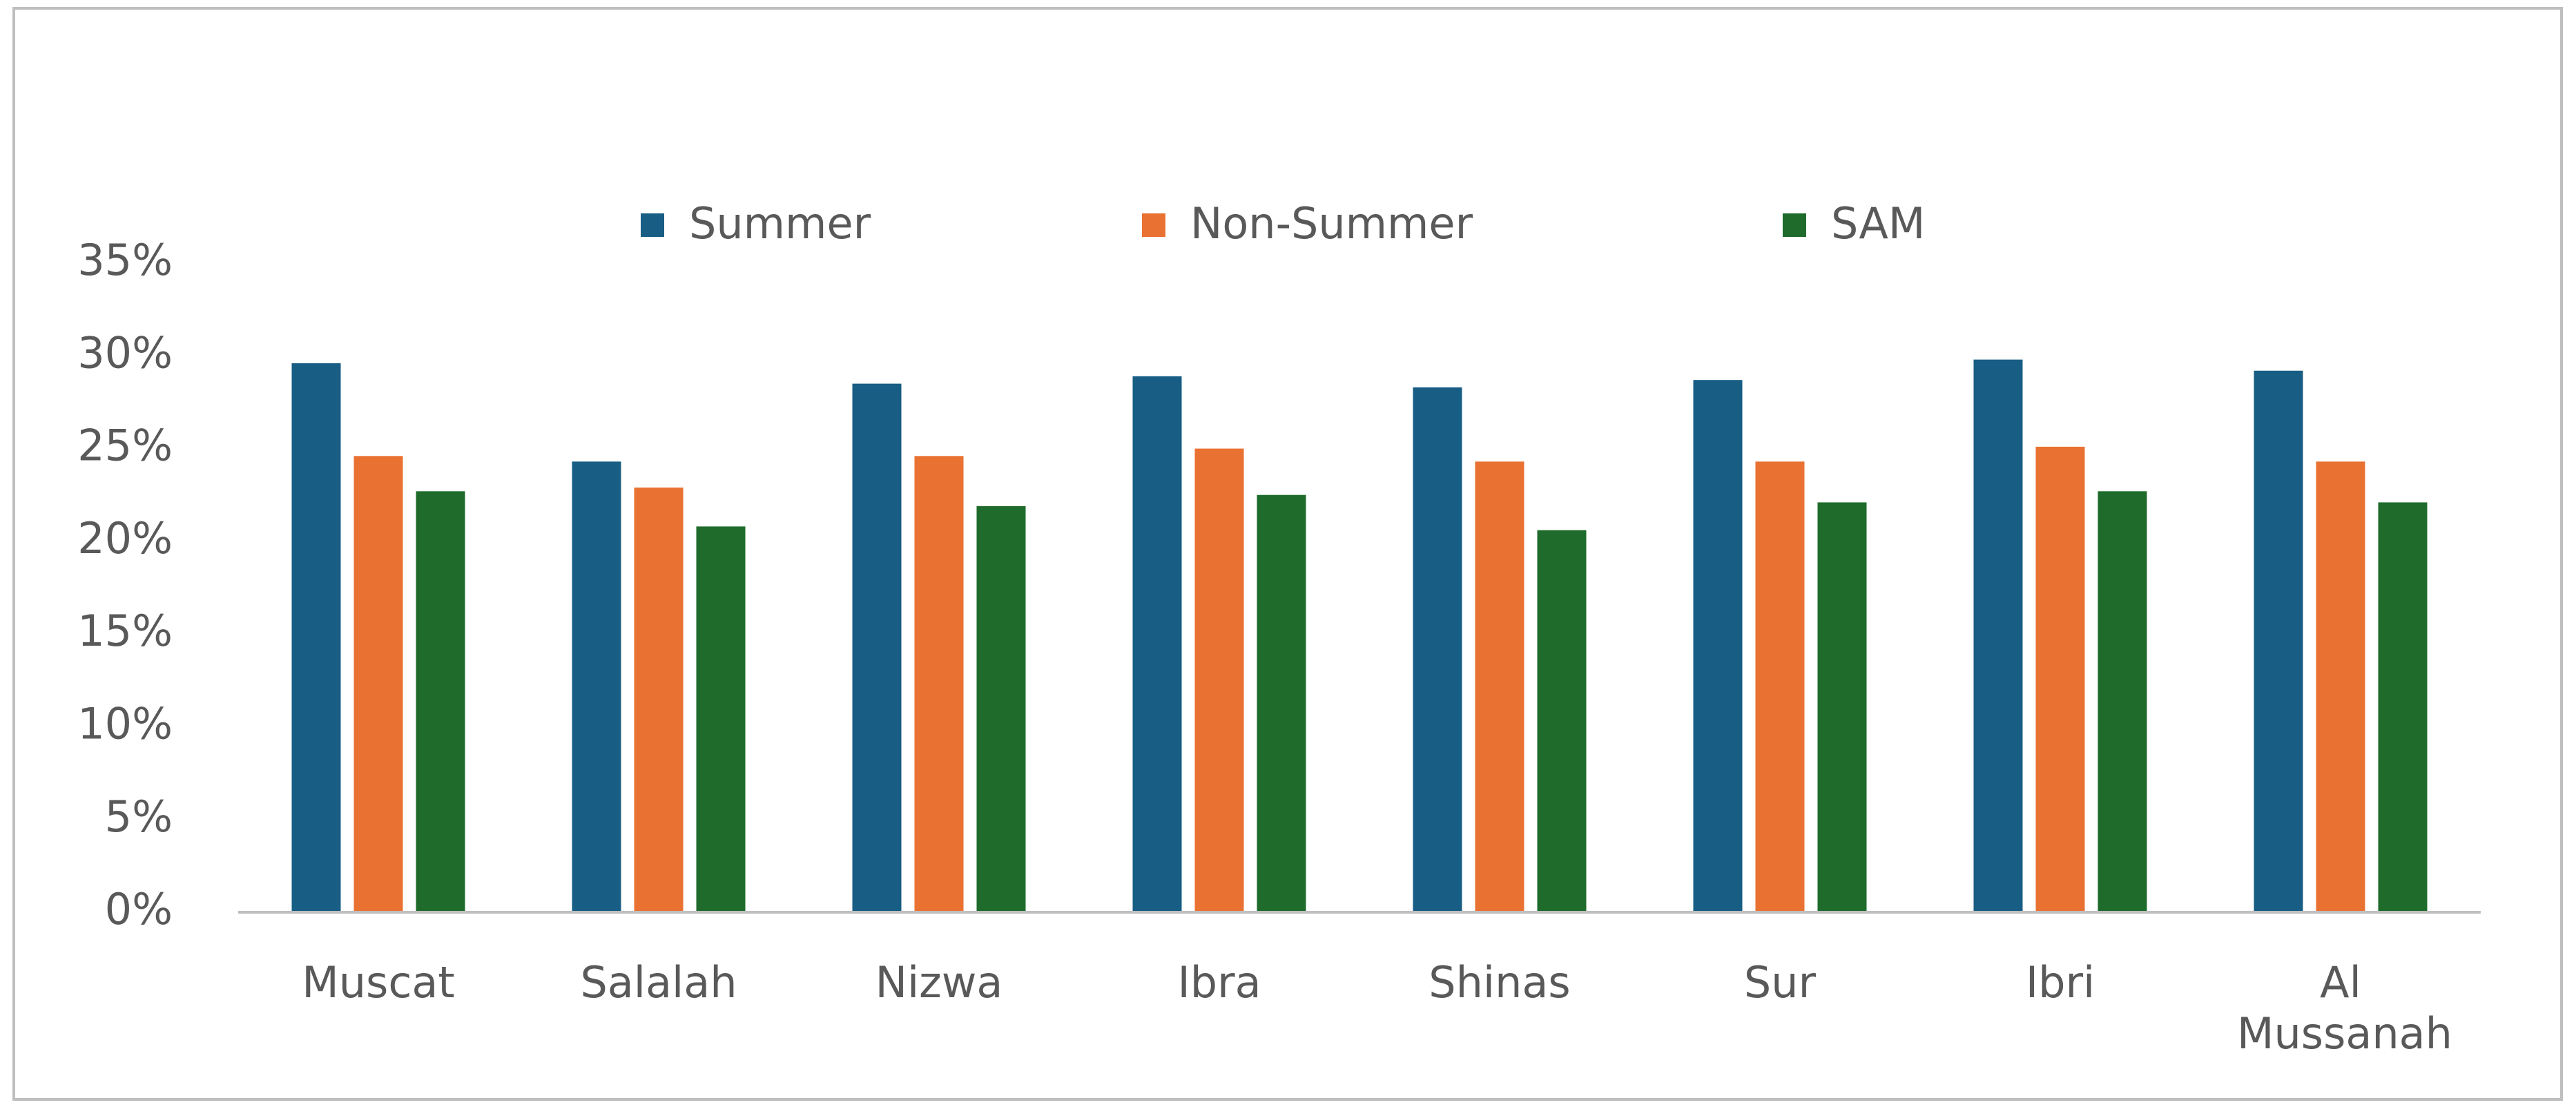 The width and height of the screenshot is (2576, 1116). Describe the element at coordinates (125, 724) in the screenshot. I see `y-tick-label: 10%` at that location.